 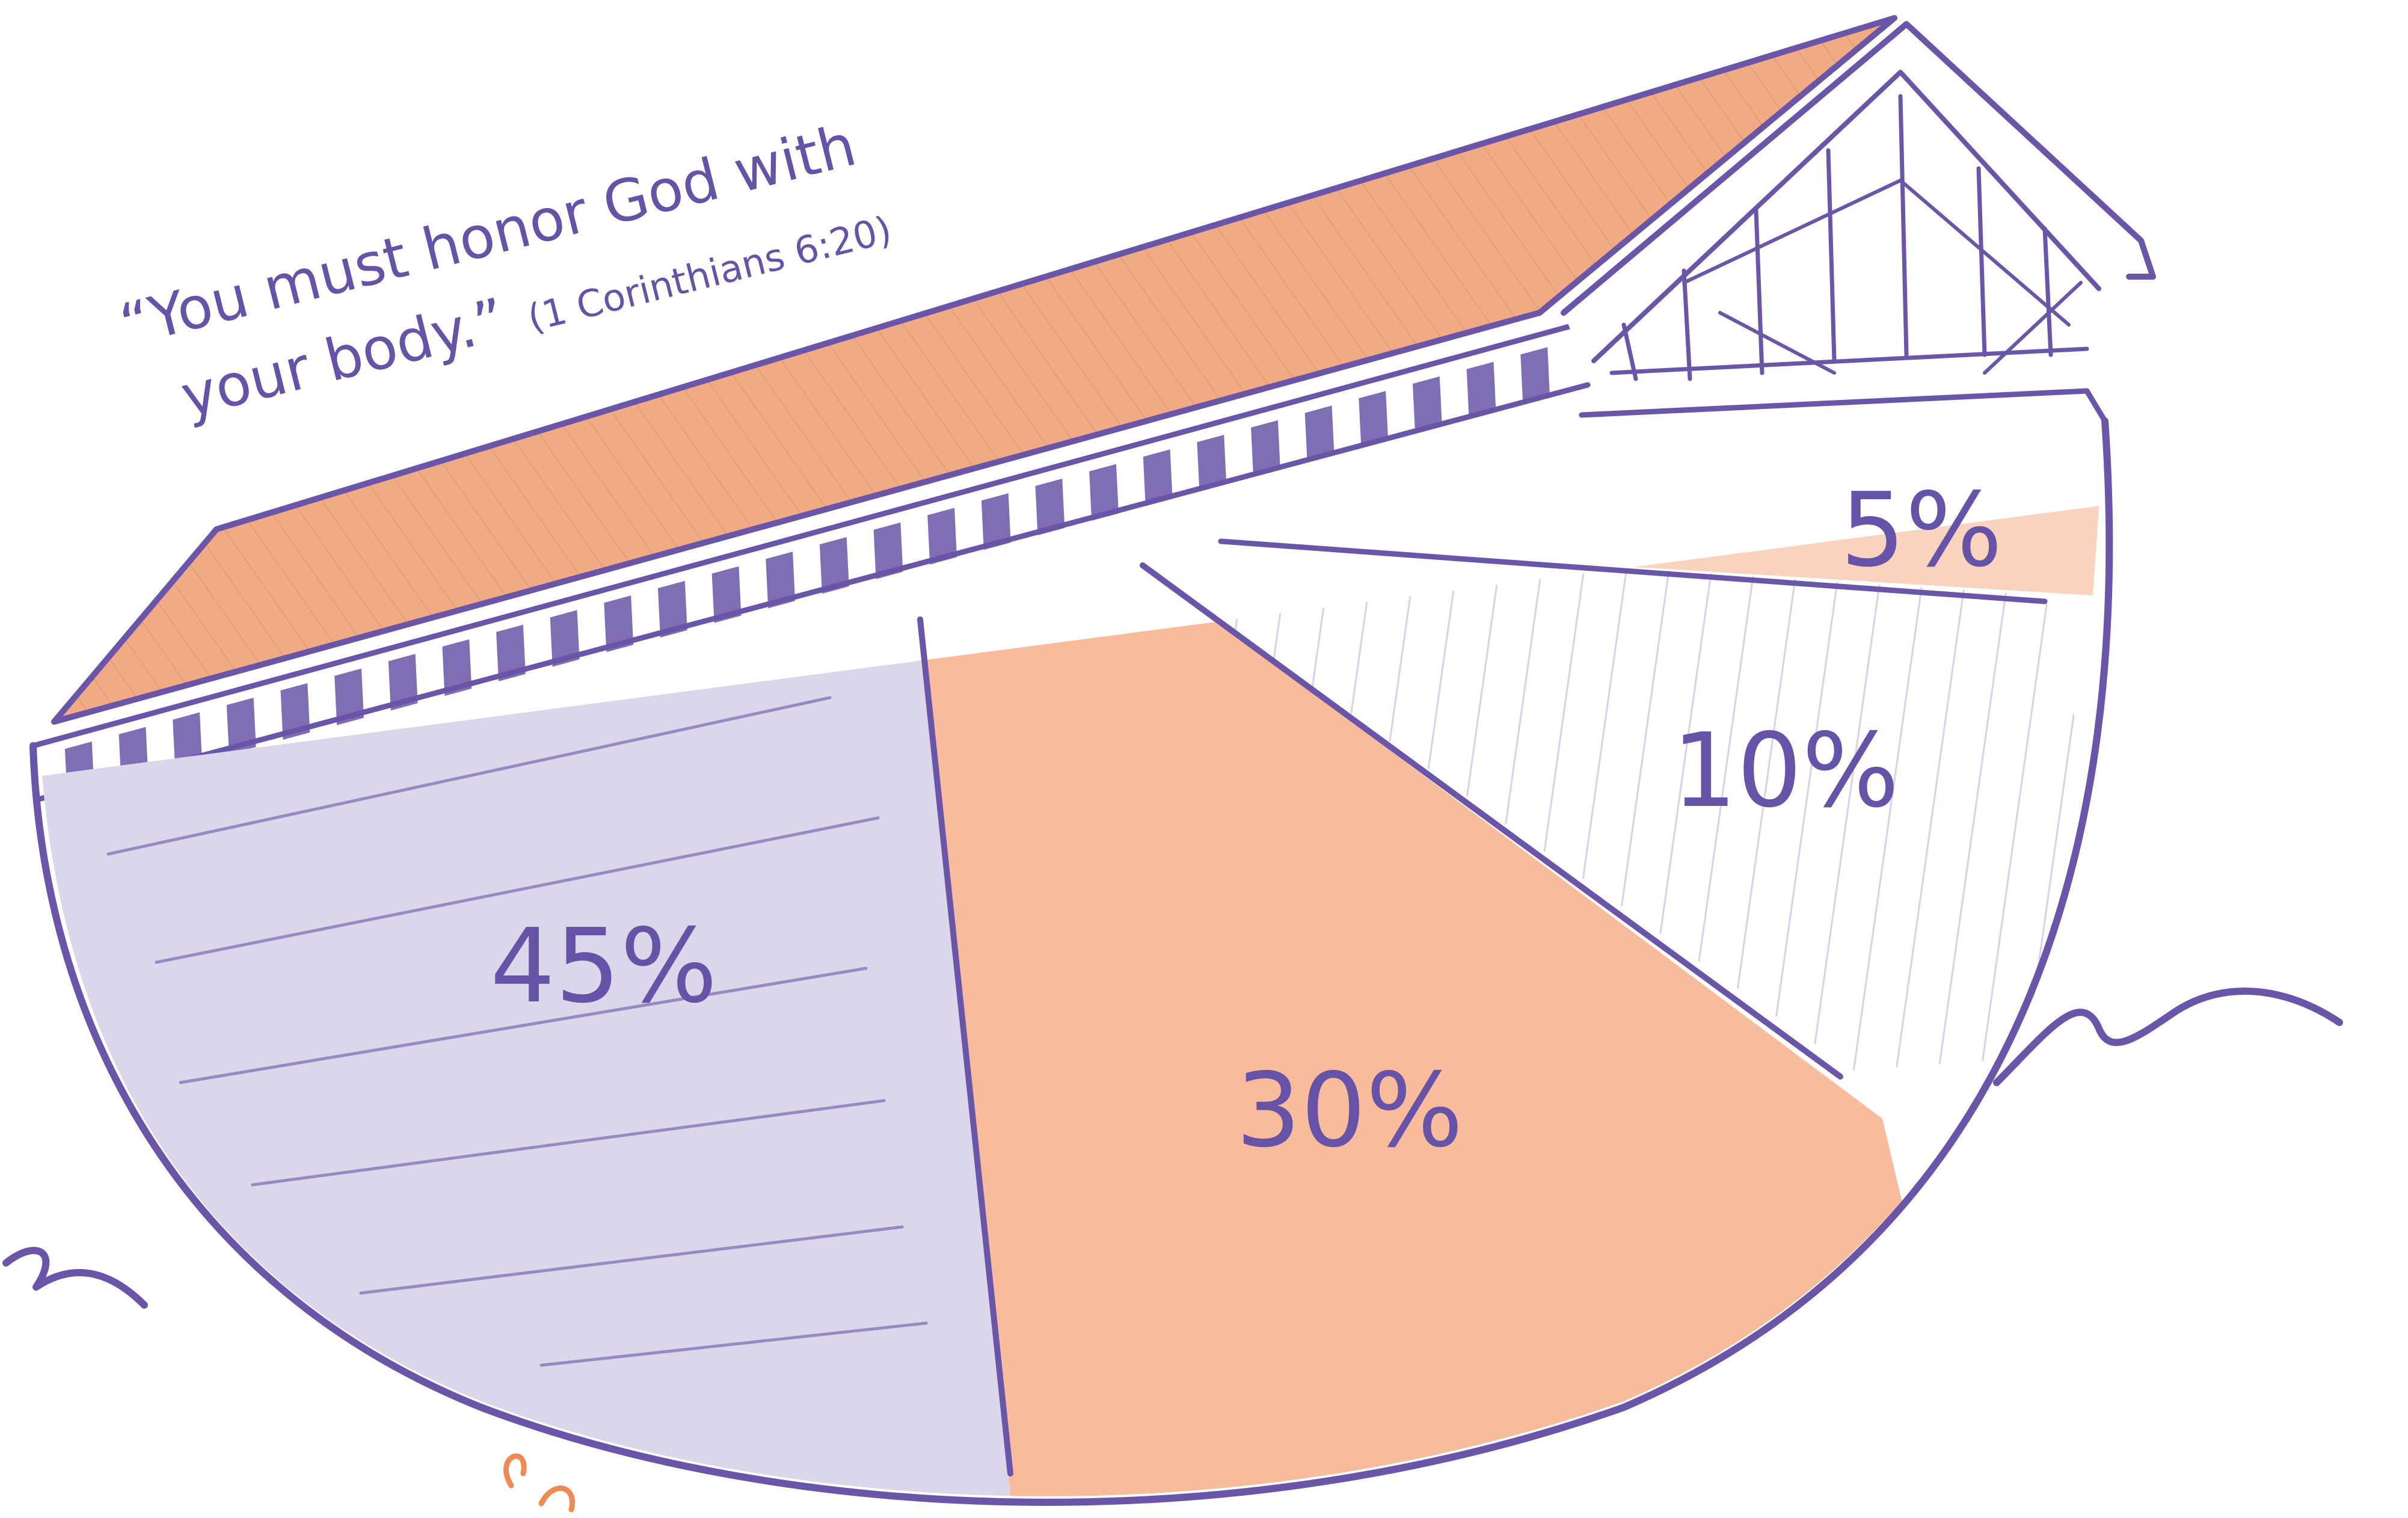 What do you see at coordinates (1785, 771) in the screenshot?
I see `slice-label-10: 10%` at bounding box center [1785, 771].